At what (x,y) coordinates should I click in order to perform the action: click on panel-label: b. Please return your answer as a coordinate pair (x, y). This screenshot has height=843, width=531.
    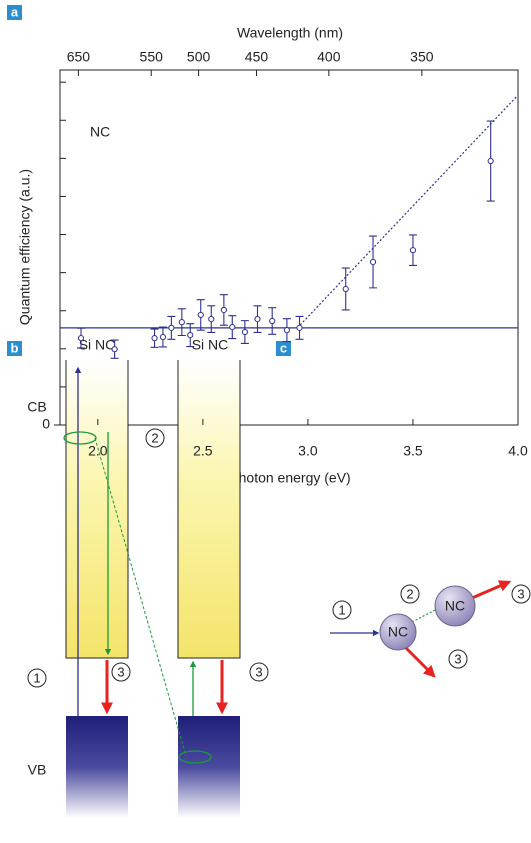
    Looking at the image, I should click on (15, 347).